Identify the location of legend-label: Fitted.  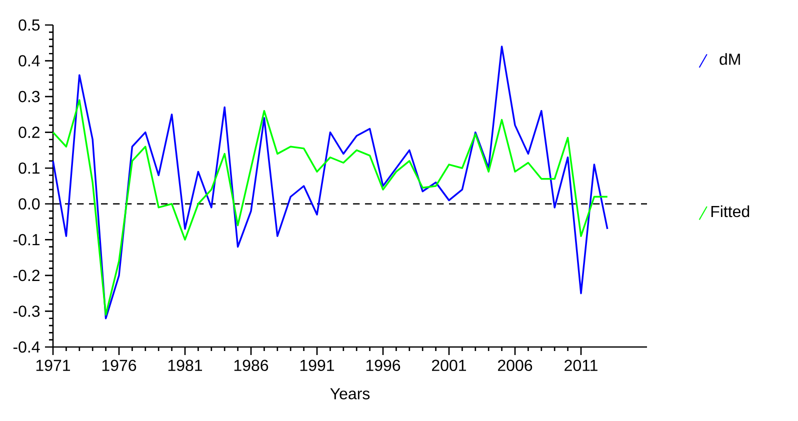
(730, 211).